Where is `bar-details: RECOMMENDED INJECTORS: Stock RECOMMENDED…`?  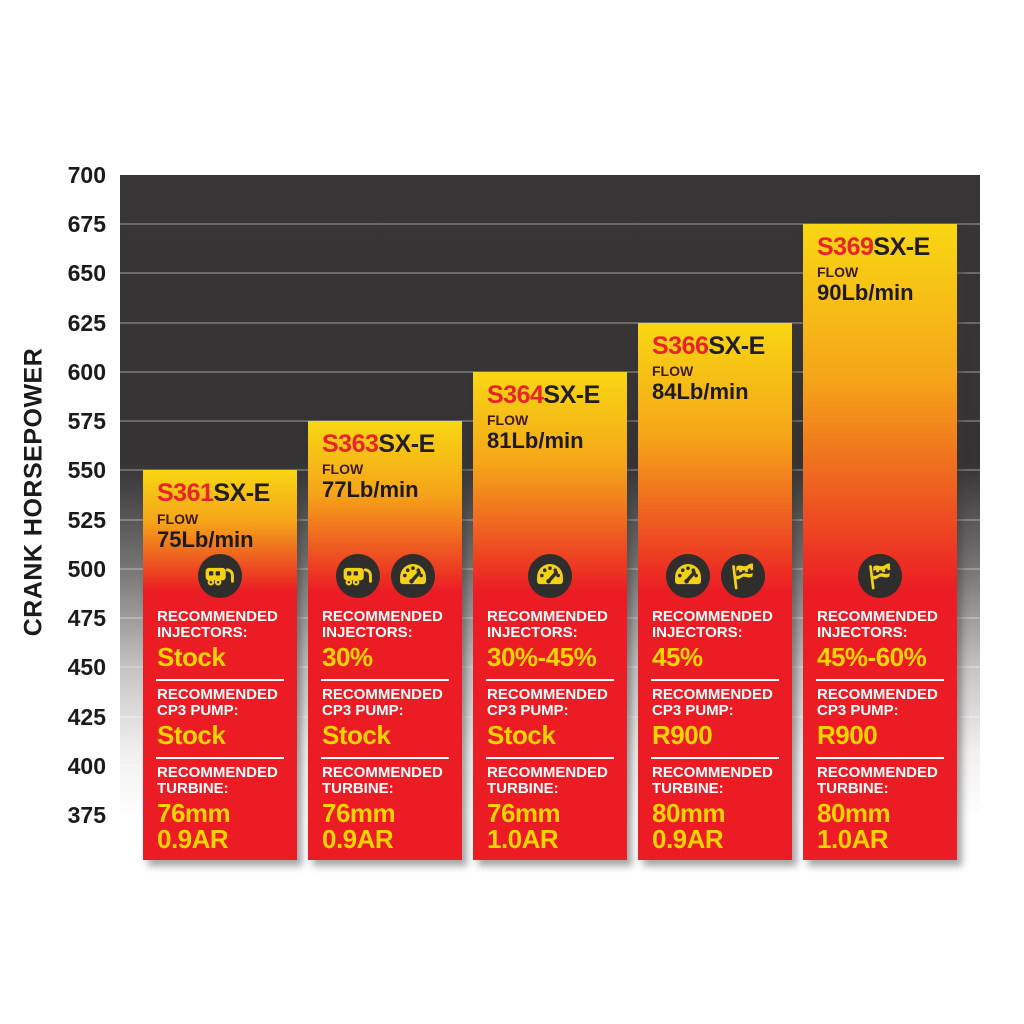
bar-details: RECOMMENDED INJECTORS: Stock RECOMMENDED… is located at coordinates (220, 706).